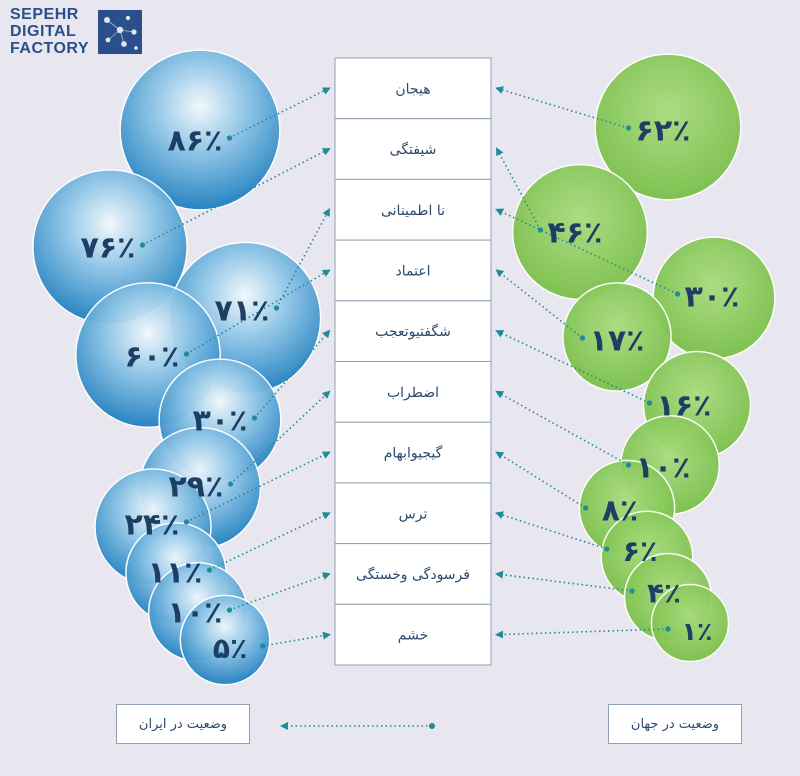 The width and height of the screenshot is (800, 776). I want to click on iran-value-label: ۲۴٪, so click(152, 525).